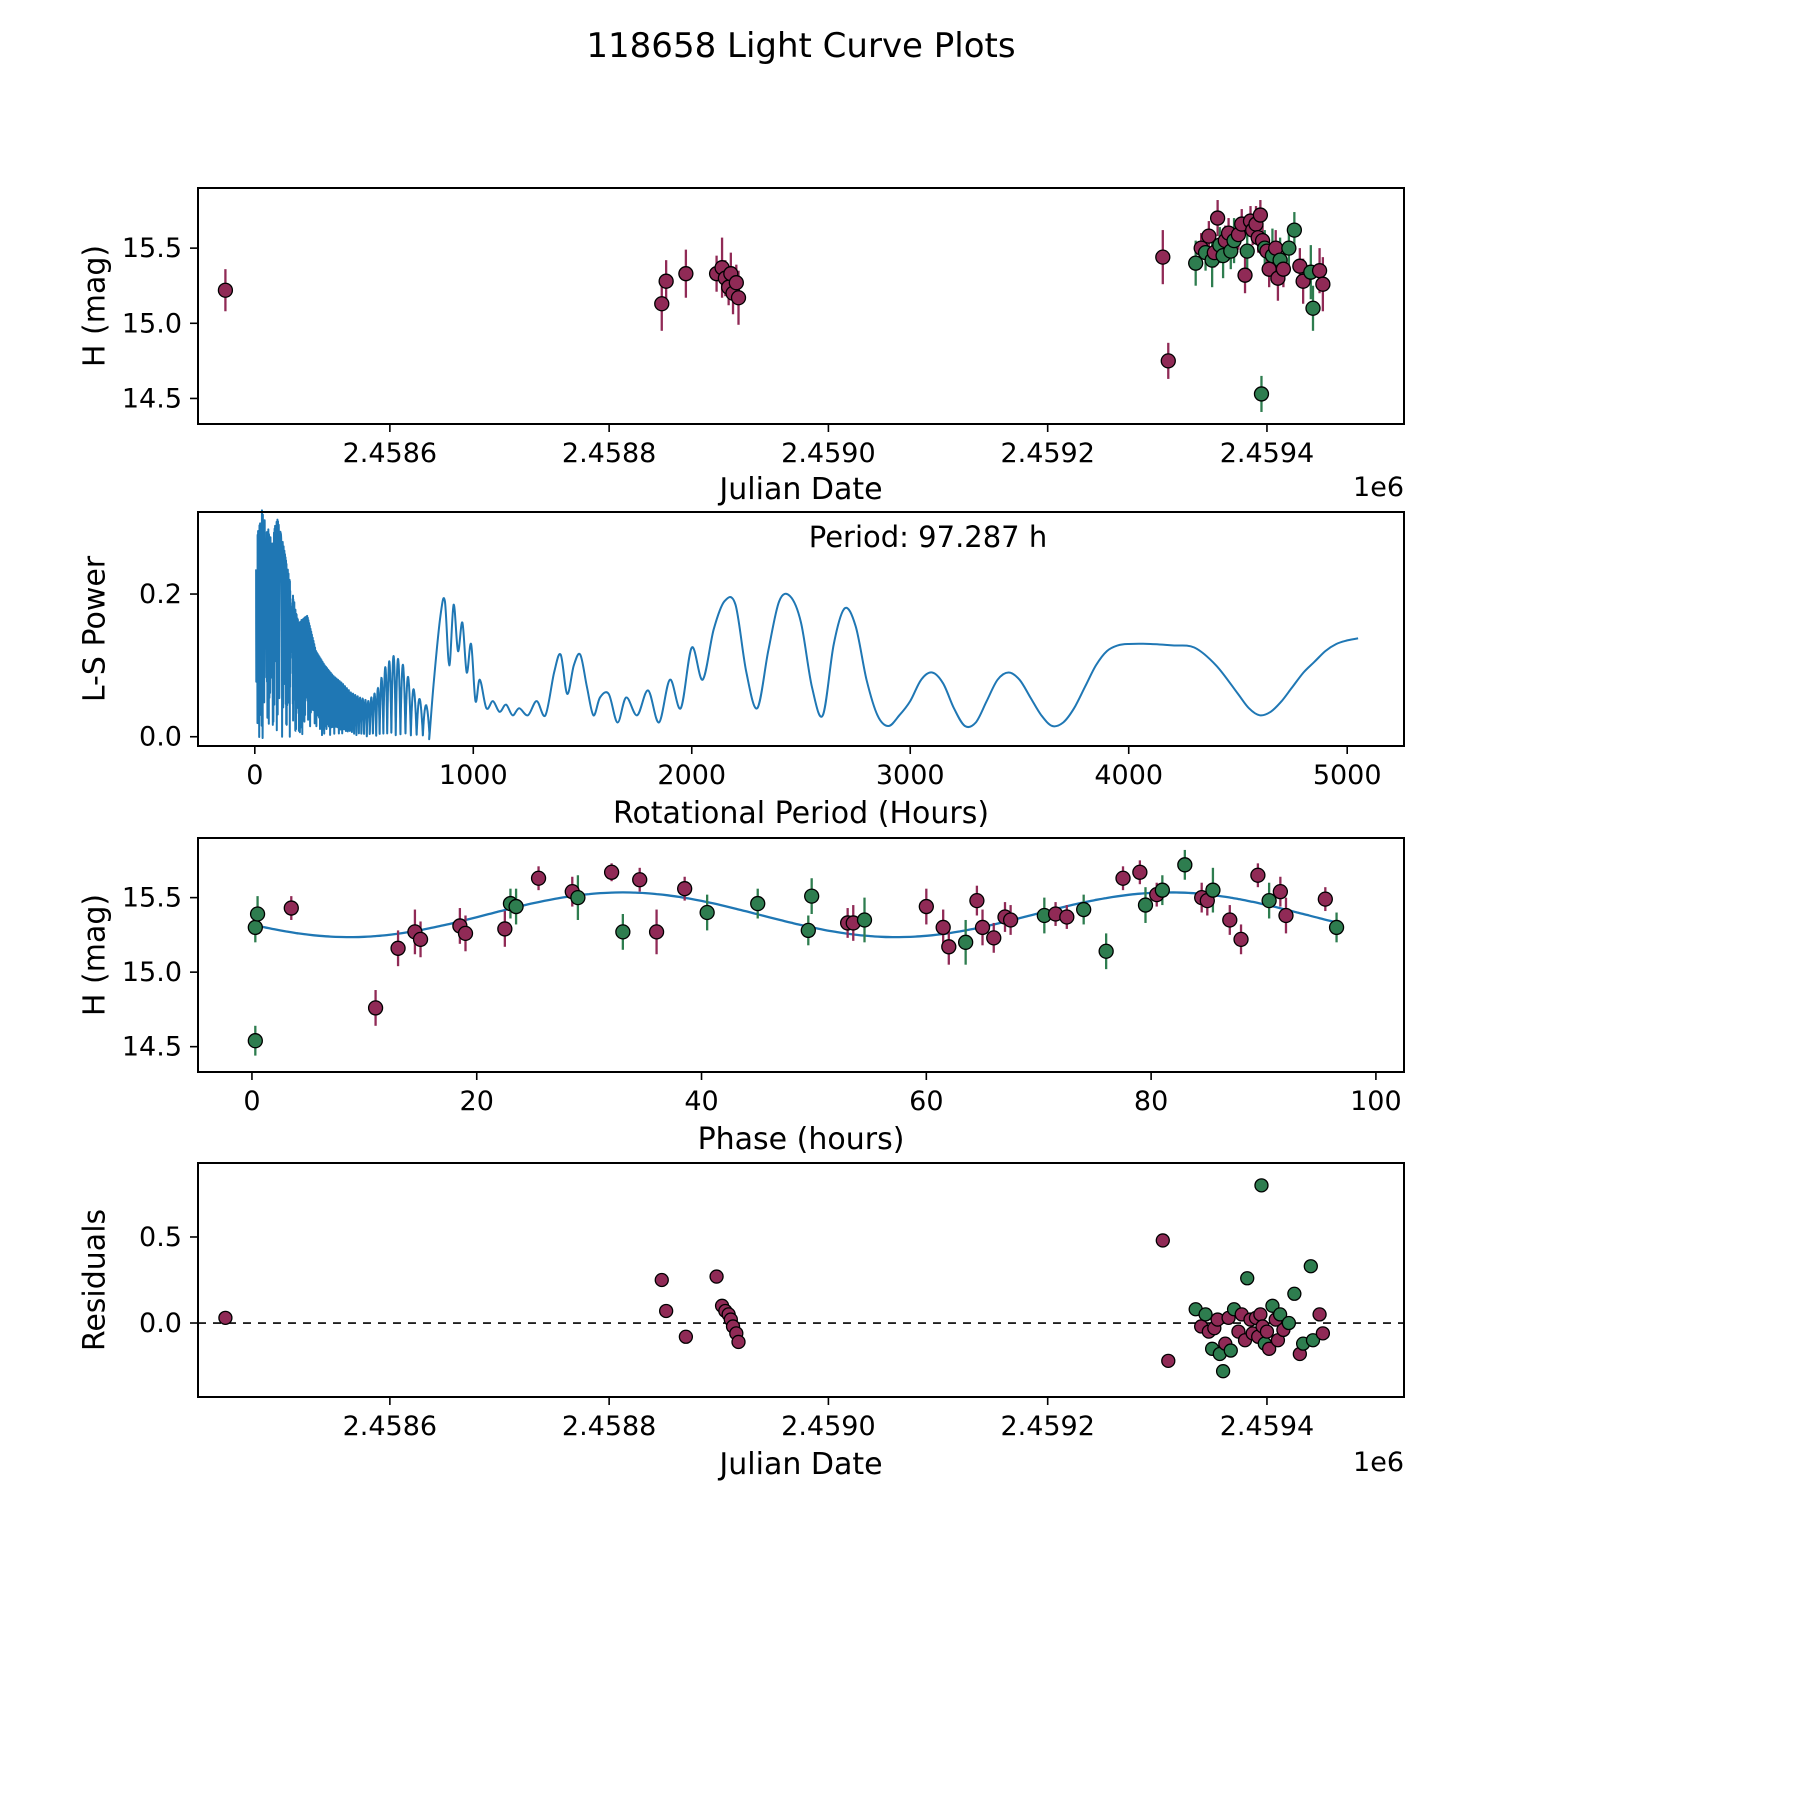 The height and width of the screenshot is (1800, 1800). What do you see at coordinates (95, 629) in the screenshot?
I see `ylabel-ls-power: L-S Power` at bounding box center [95, 629].